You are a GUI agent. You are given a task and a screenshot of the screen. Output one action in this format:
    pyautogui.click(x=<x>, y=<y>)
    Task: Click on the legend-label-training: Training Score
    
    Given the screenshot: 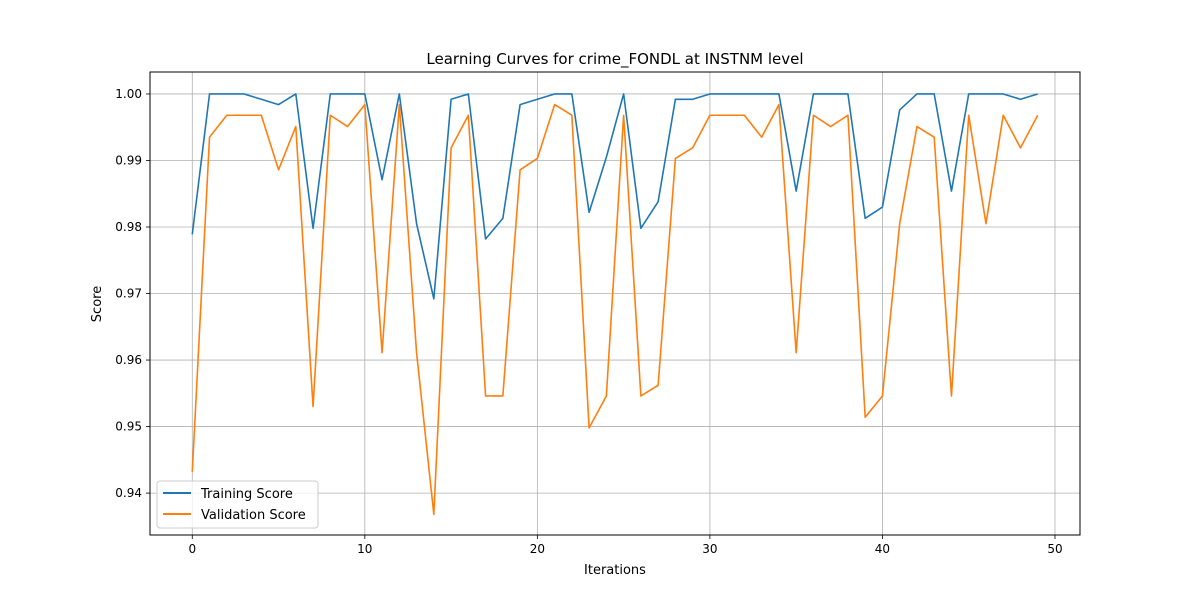 What is the action you would take?
    pyautogui.click(x=246, y=494)
    